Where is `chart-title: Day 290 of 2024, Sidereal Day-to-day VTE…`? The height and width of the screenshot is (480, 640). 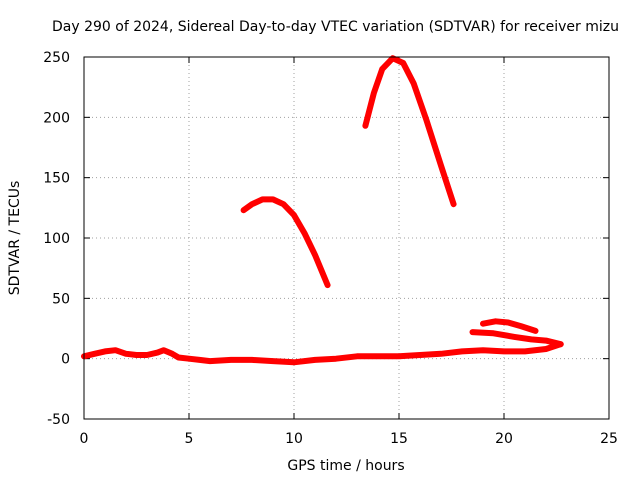 chart-title: Day 290 of 2024, Sidereal Day-to-day VTE… is located at coordinates (335, 27).